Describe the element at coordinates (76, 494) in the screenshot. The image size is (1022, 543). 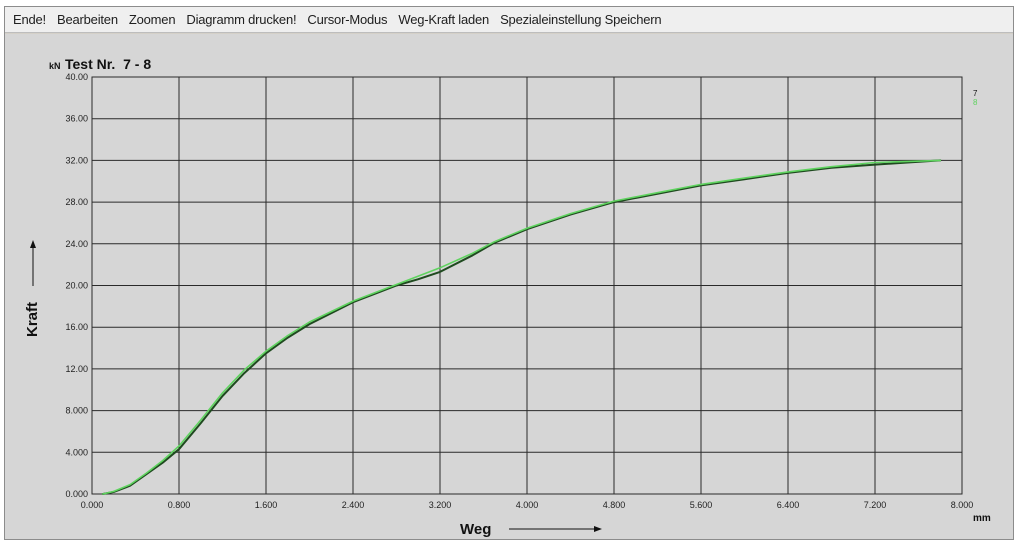
I see `y-tick-label: 0.000` at that location.